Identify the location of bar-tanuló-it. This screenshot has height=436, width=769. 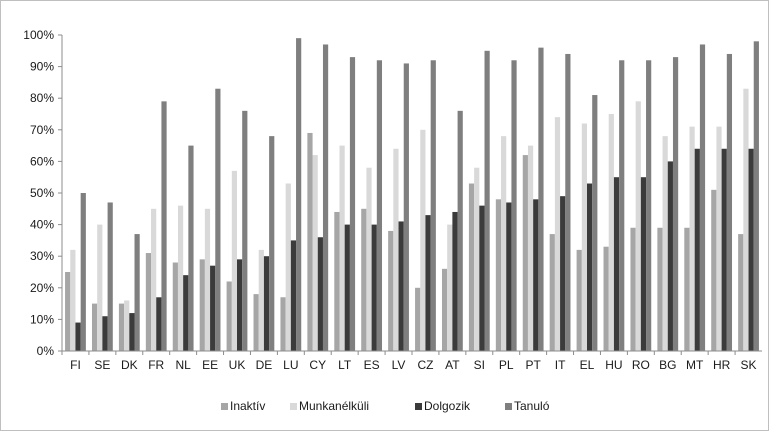
(568, 202).